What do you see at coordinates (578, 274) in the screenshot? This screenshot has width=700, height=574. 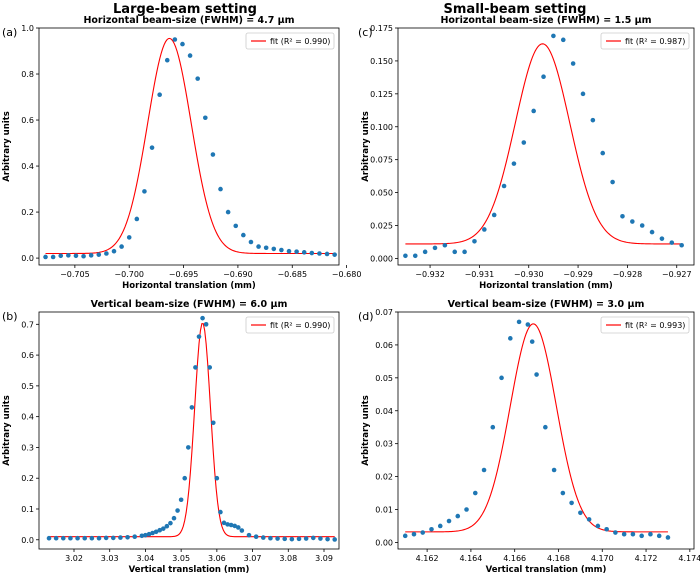 I see `x-tick-label: −0.929` at bounding box center [578, 274].